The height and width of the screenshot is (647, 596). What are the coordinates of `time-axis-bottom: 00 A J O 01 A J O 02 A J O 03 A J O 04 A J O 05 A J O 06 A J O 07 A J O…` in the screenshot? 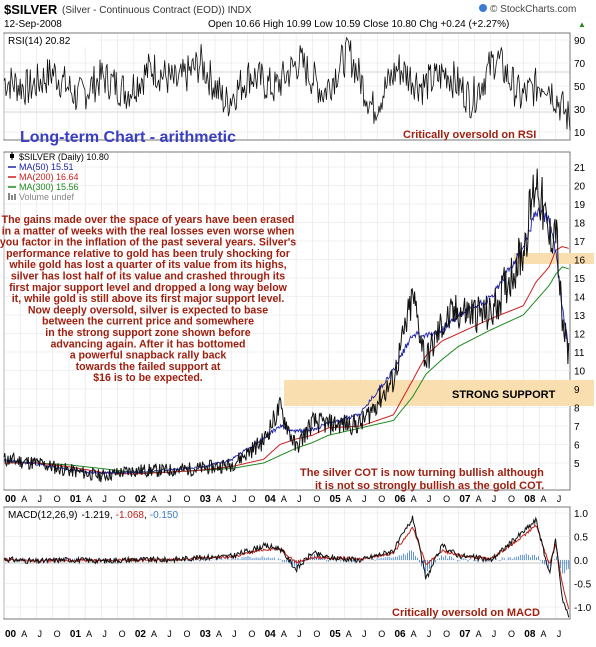 It's located at (283, 634).